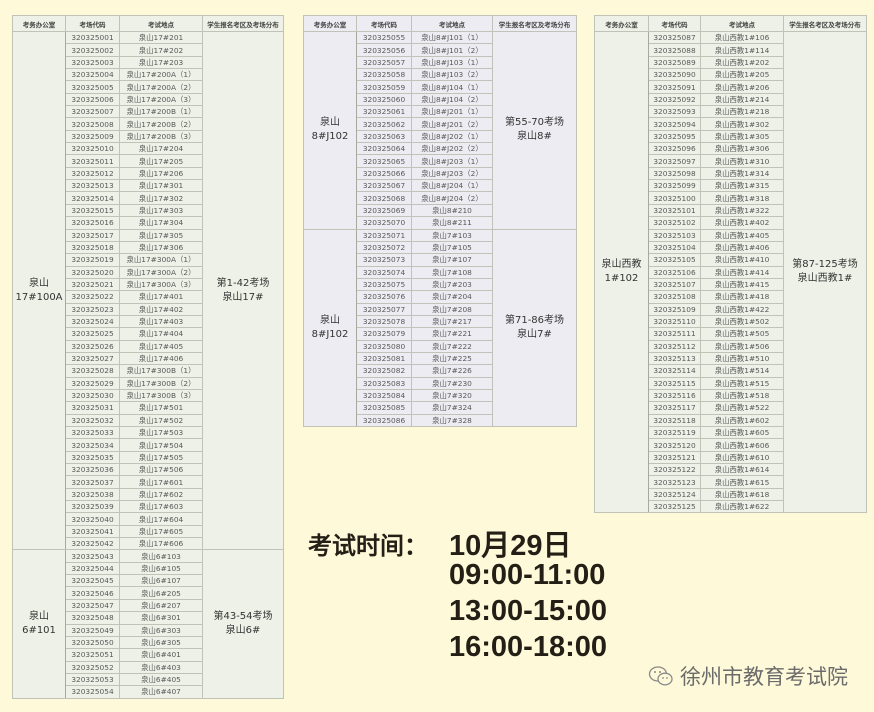 Image resolution: width=874 pixels, height=712 pixels. I want to click on room-code: 320325087, so click(674, 37).